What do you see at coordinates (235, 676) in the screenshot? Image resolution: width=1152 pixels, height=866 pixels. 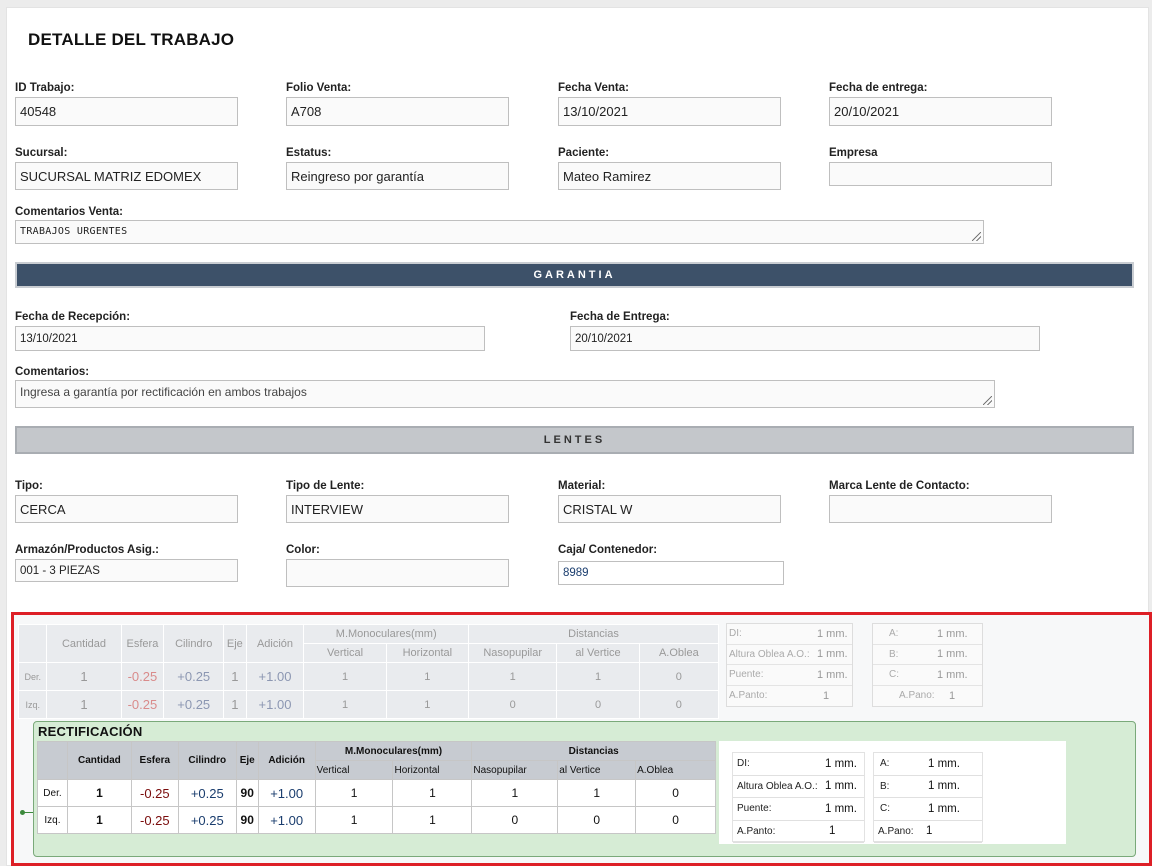 I see `cell-eje: 1` at bounding box center [235, 676].